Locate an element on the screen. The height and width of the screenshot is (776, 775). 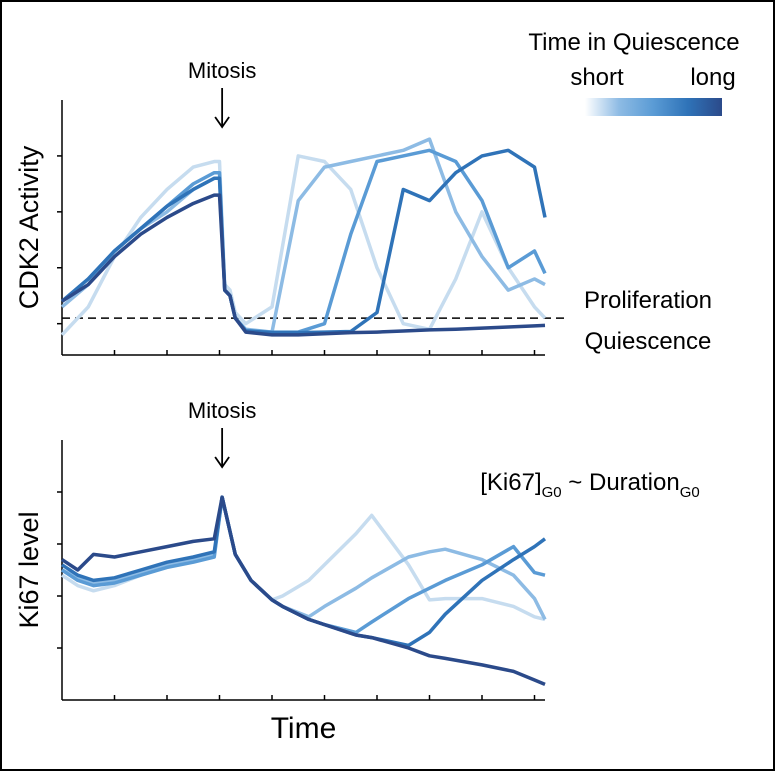
formula: [Ki67]G0 ~ DurationG0 is located at coordinates (589, 485).